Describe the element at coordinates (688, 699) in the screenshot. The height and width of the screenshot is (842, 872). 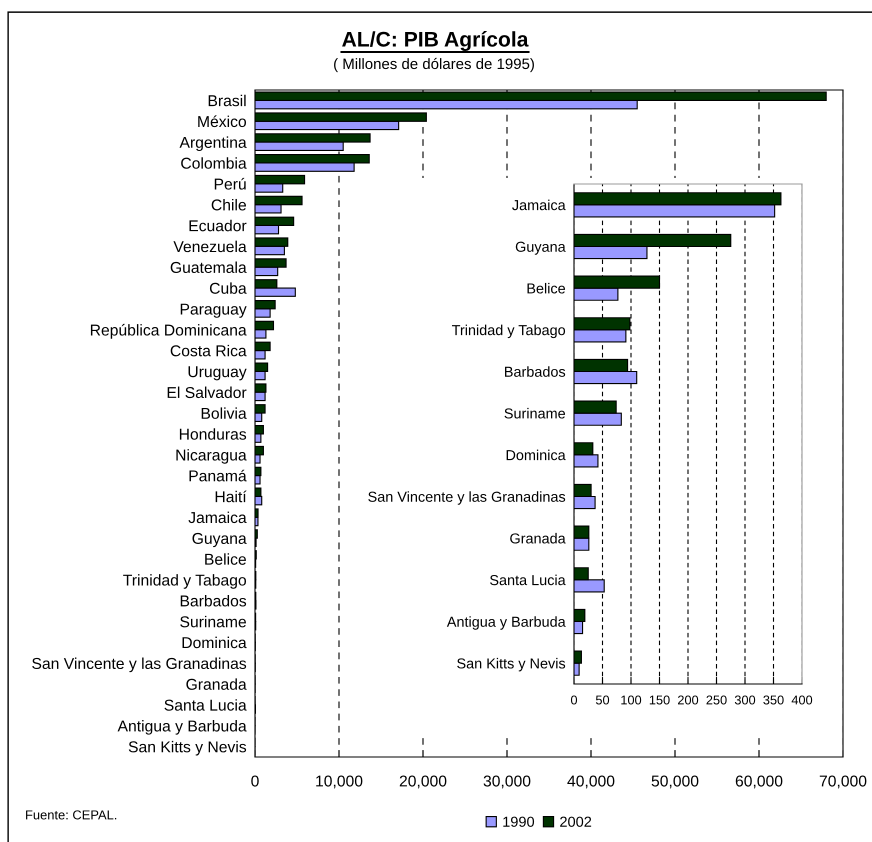
I see `x-tick-label: 200` at that location.